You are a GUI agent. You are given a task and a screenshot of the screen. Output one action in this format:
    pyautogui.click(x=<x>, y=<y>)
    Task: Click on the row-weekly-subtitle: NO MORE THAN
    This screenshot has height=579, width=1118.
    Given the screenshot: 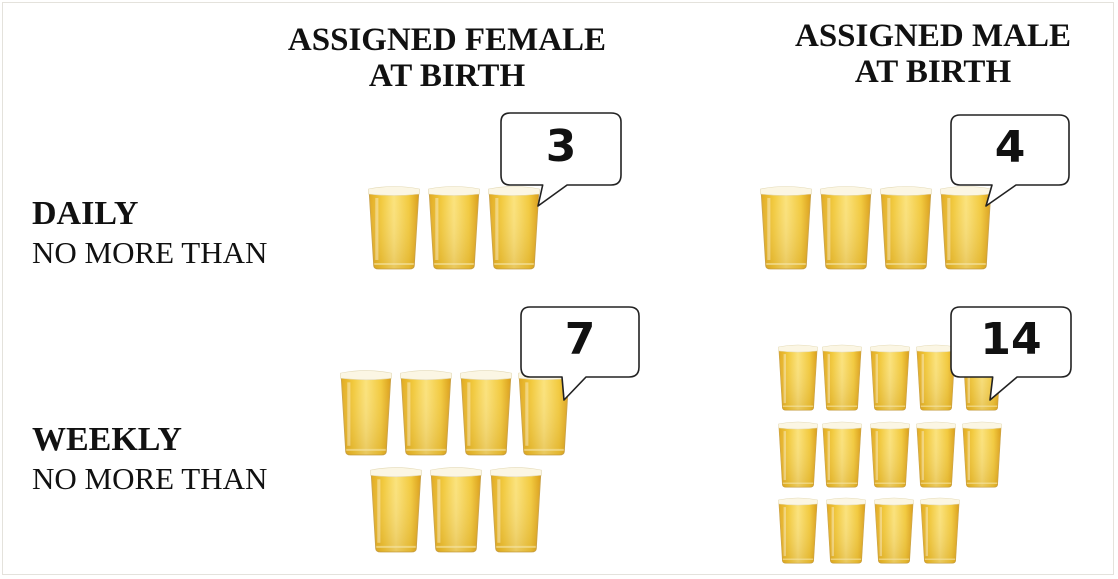 What is the action you would take?
    pyautogui.click(x=150, y=478)
    